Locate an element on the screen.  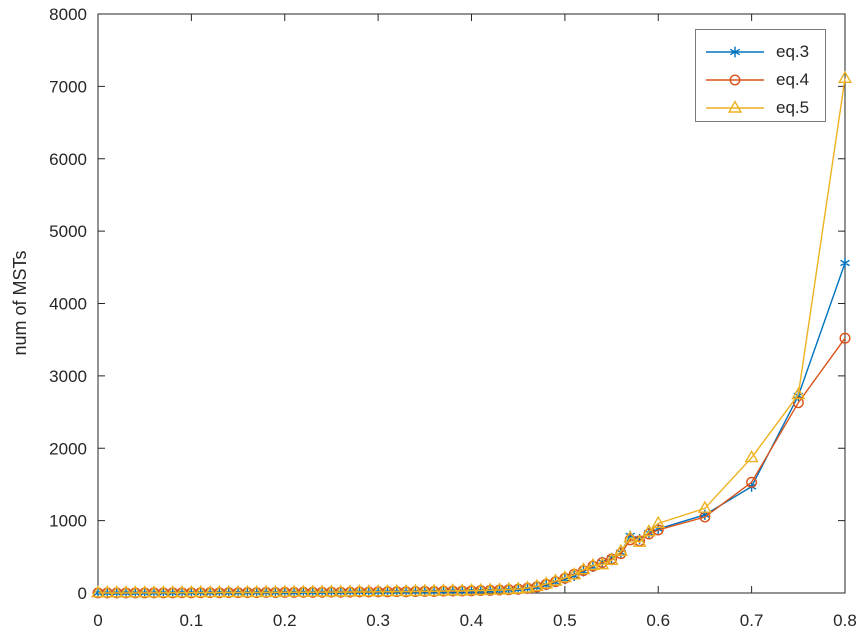
asterisk-marker-icon is located at coordinates (735, 52).